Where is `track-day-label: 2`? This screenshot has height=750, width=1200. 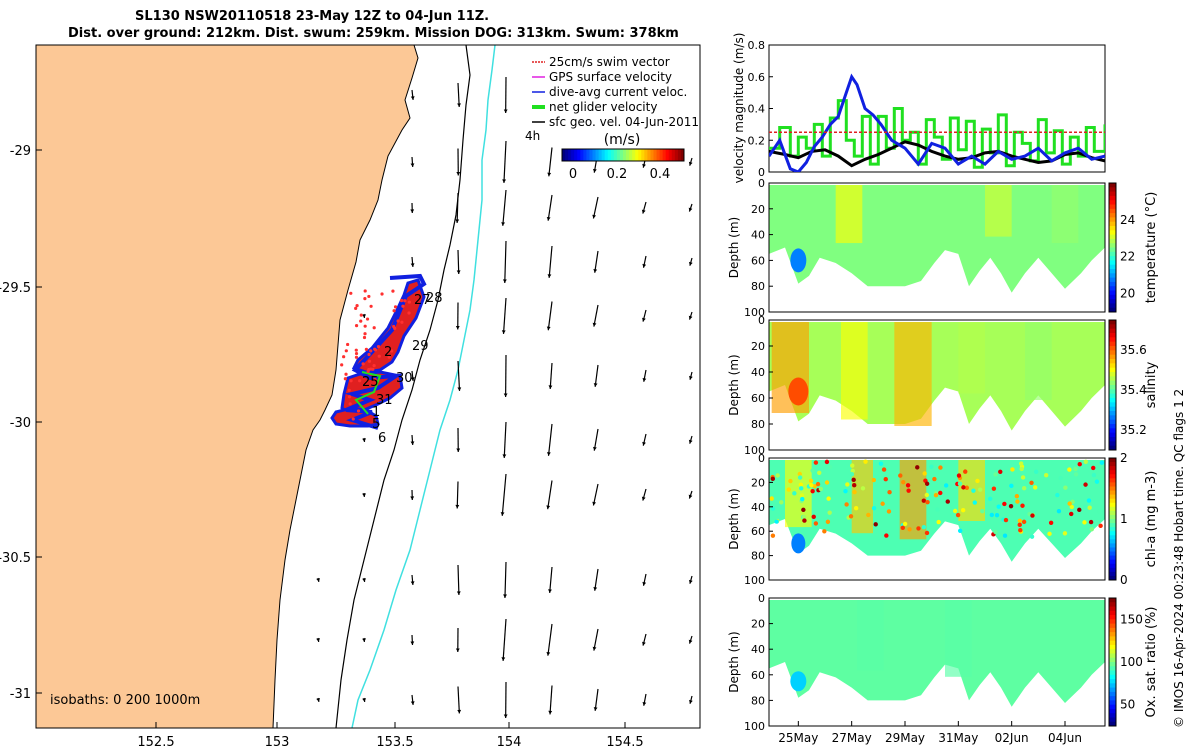 track-day-label: 2 is located at coordinates (388, 352).